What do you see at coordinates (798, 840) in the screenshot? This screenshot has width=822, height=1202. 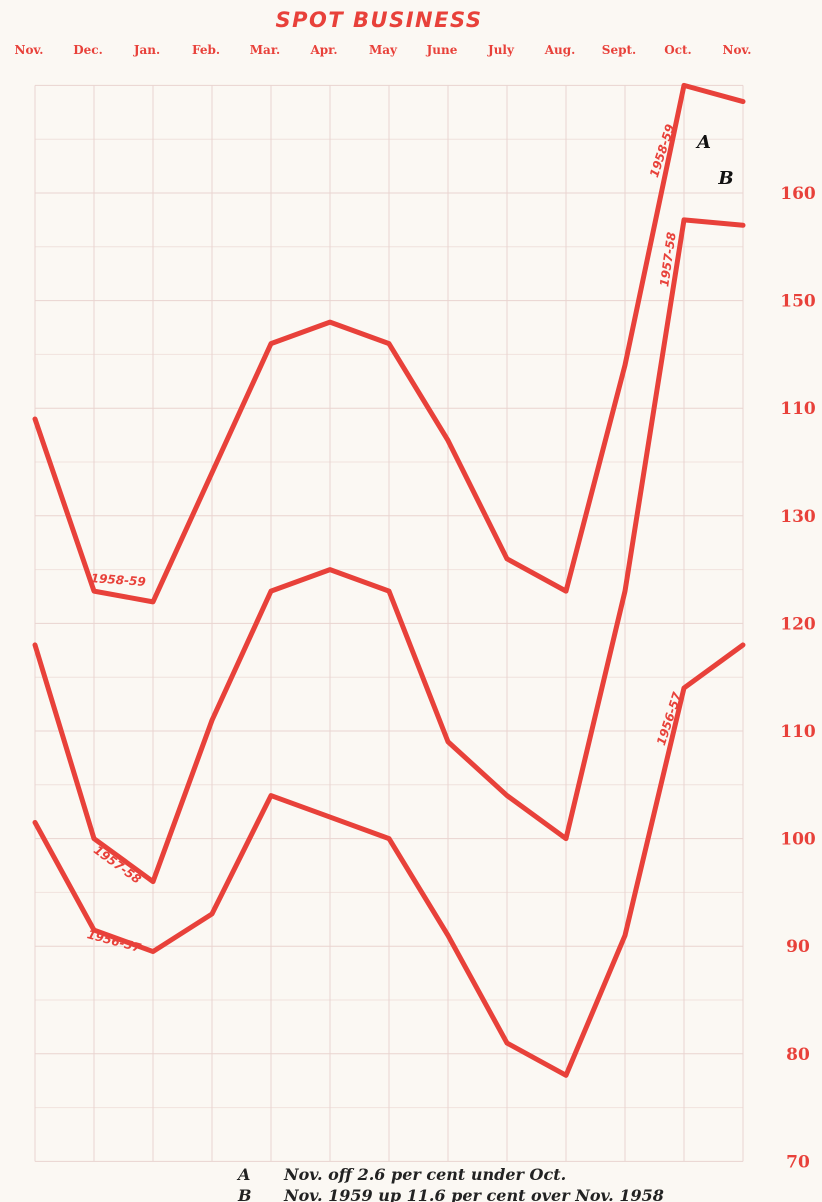 I see `y-tick-label: 100` at bounding box center [798, 840].